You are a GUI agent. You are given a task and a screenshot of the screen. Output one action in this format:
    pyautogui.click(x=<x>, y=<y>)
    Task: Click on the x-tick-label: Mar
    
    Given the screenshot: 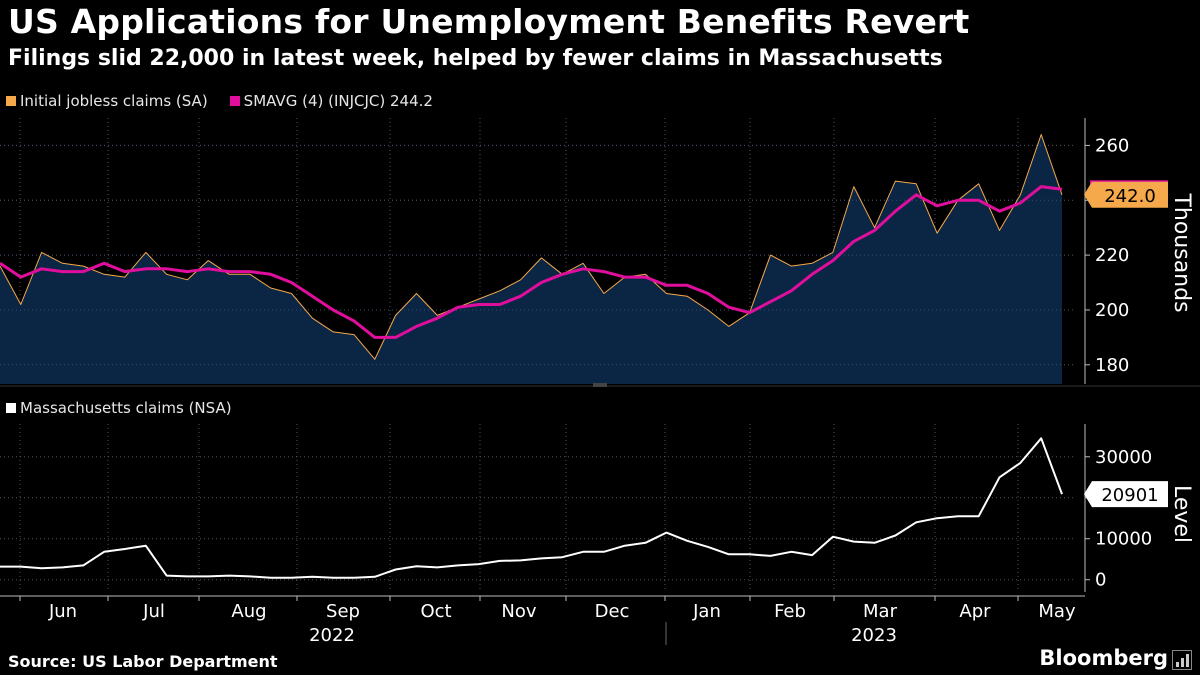 What is the action you would take?
    pyautogui.click(x=880, y=611)
    